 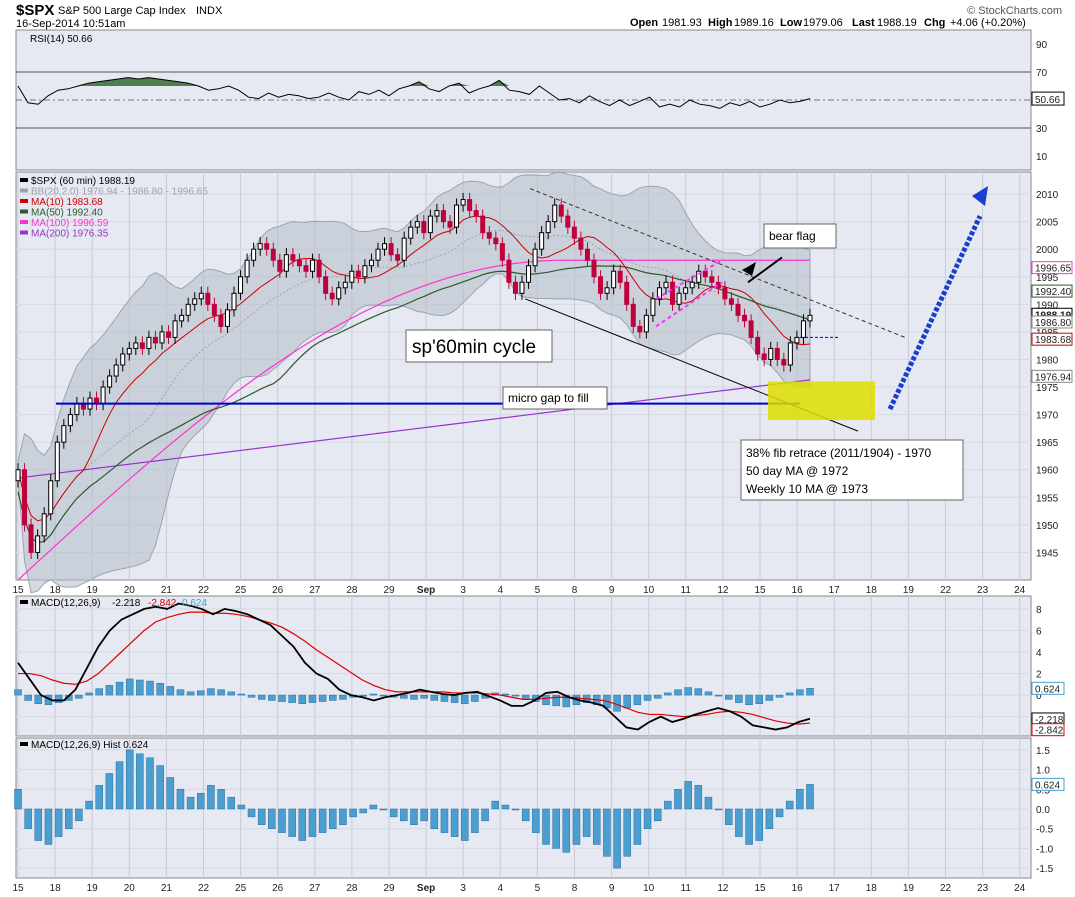 I want to click on svg-text: MACD(12,26,9) Hist 0.624, so click(x=90, y=745).